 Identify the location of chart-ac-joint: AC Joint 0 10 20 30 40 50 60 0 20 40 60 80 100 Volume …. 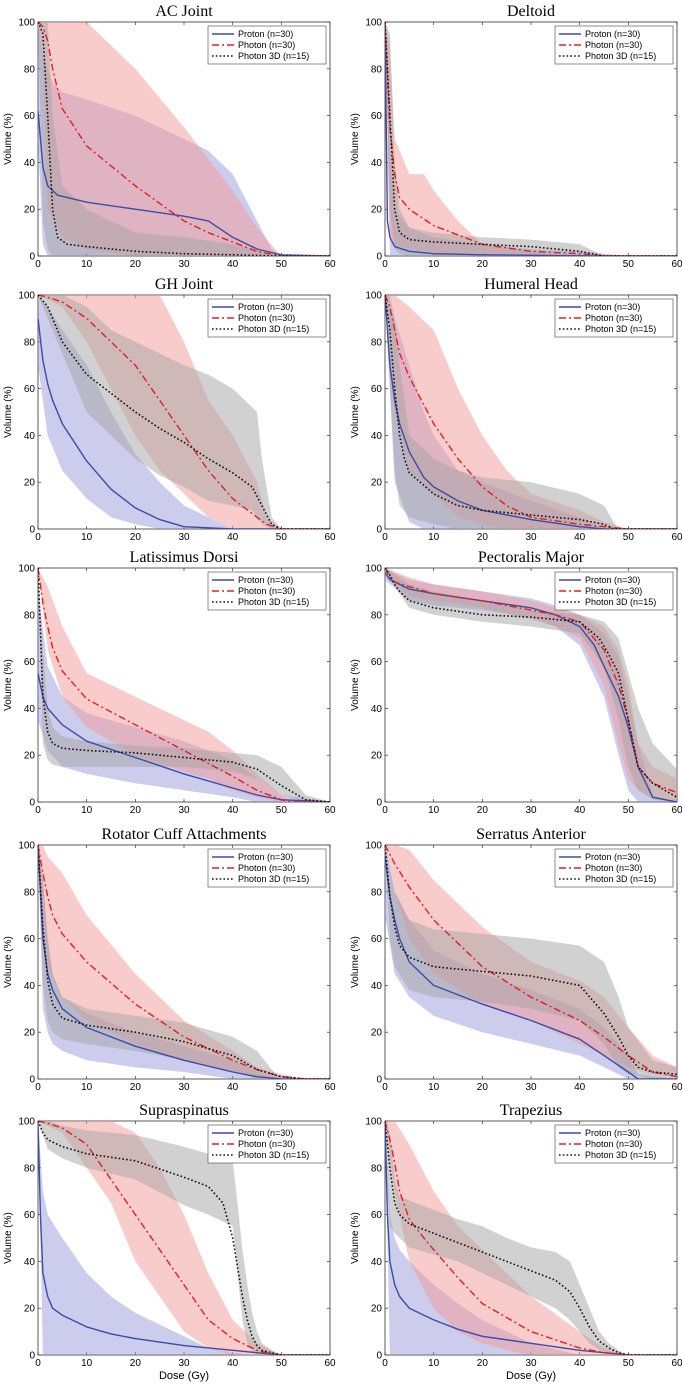
(169, 136).